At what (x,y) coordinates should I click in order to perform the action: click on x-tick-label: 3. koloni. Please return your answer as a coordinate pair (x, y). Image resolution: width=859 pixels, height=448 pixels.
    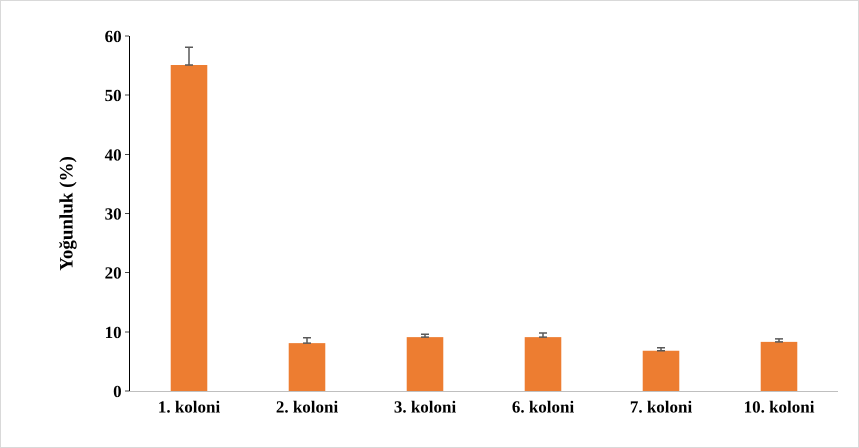
    Looking at the image, I should click on (425, 406).